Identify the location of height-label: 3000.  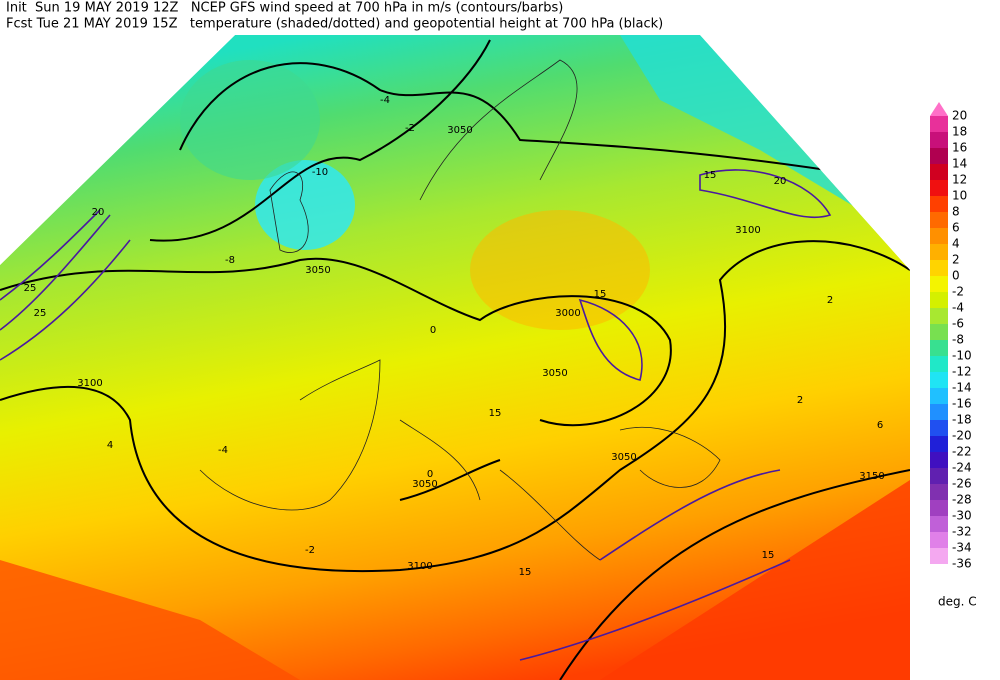
(567, 313).